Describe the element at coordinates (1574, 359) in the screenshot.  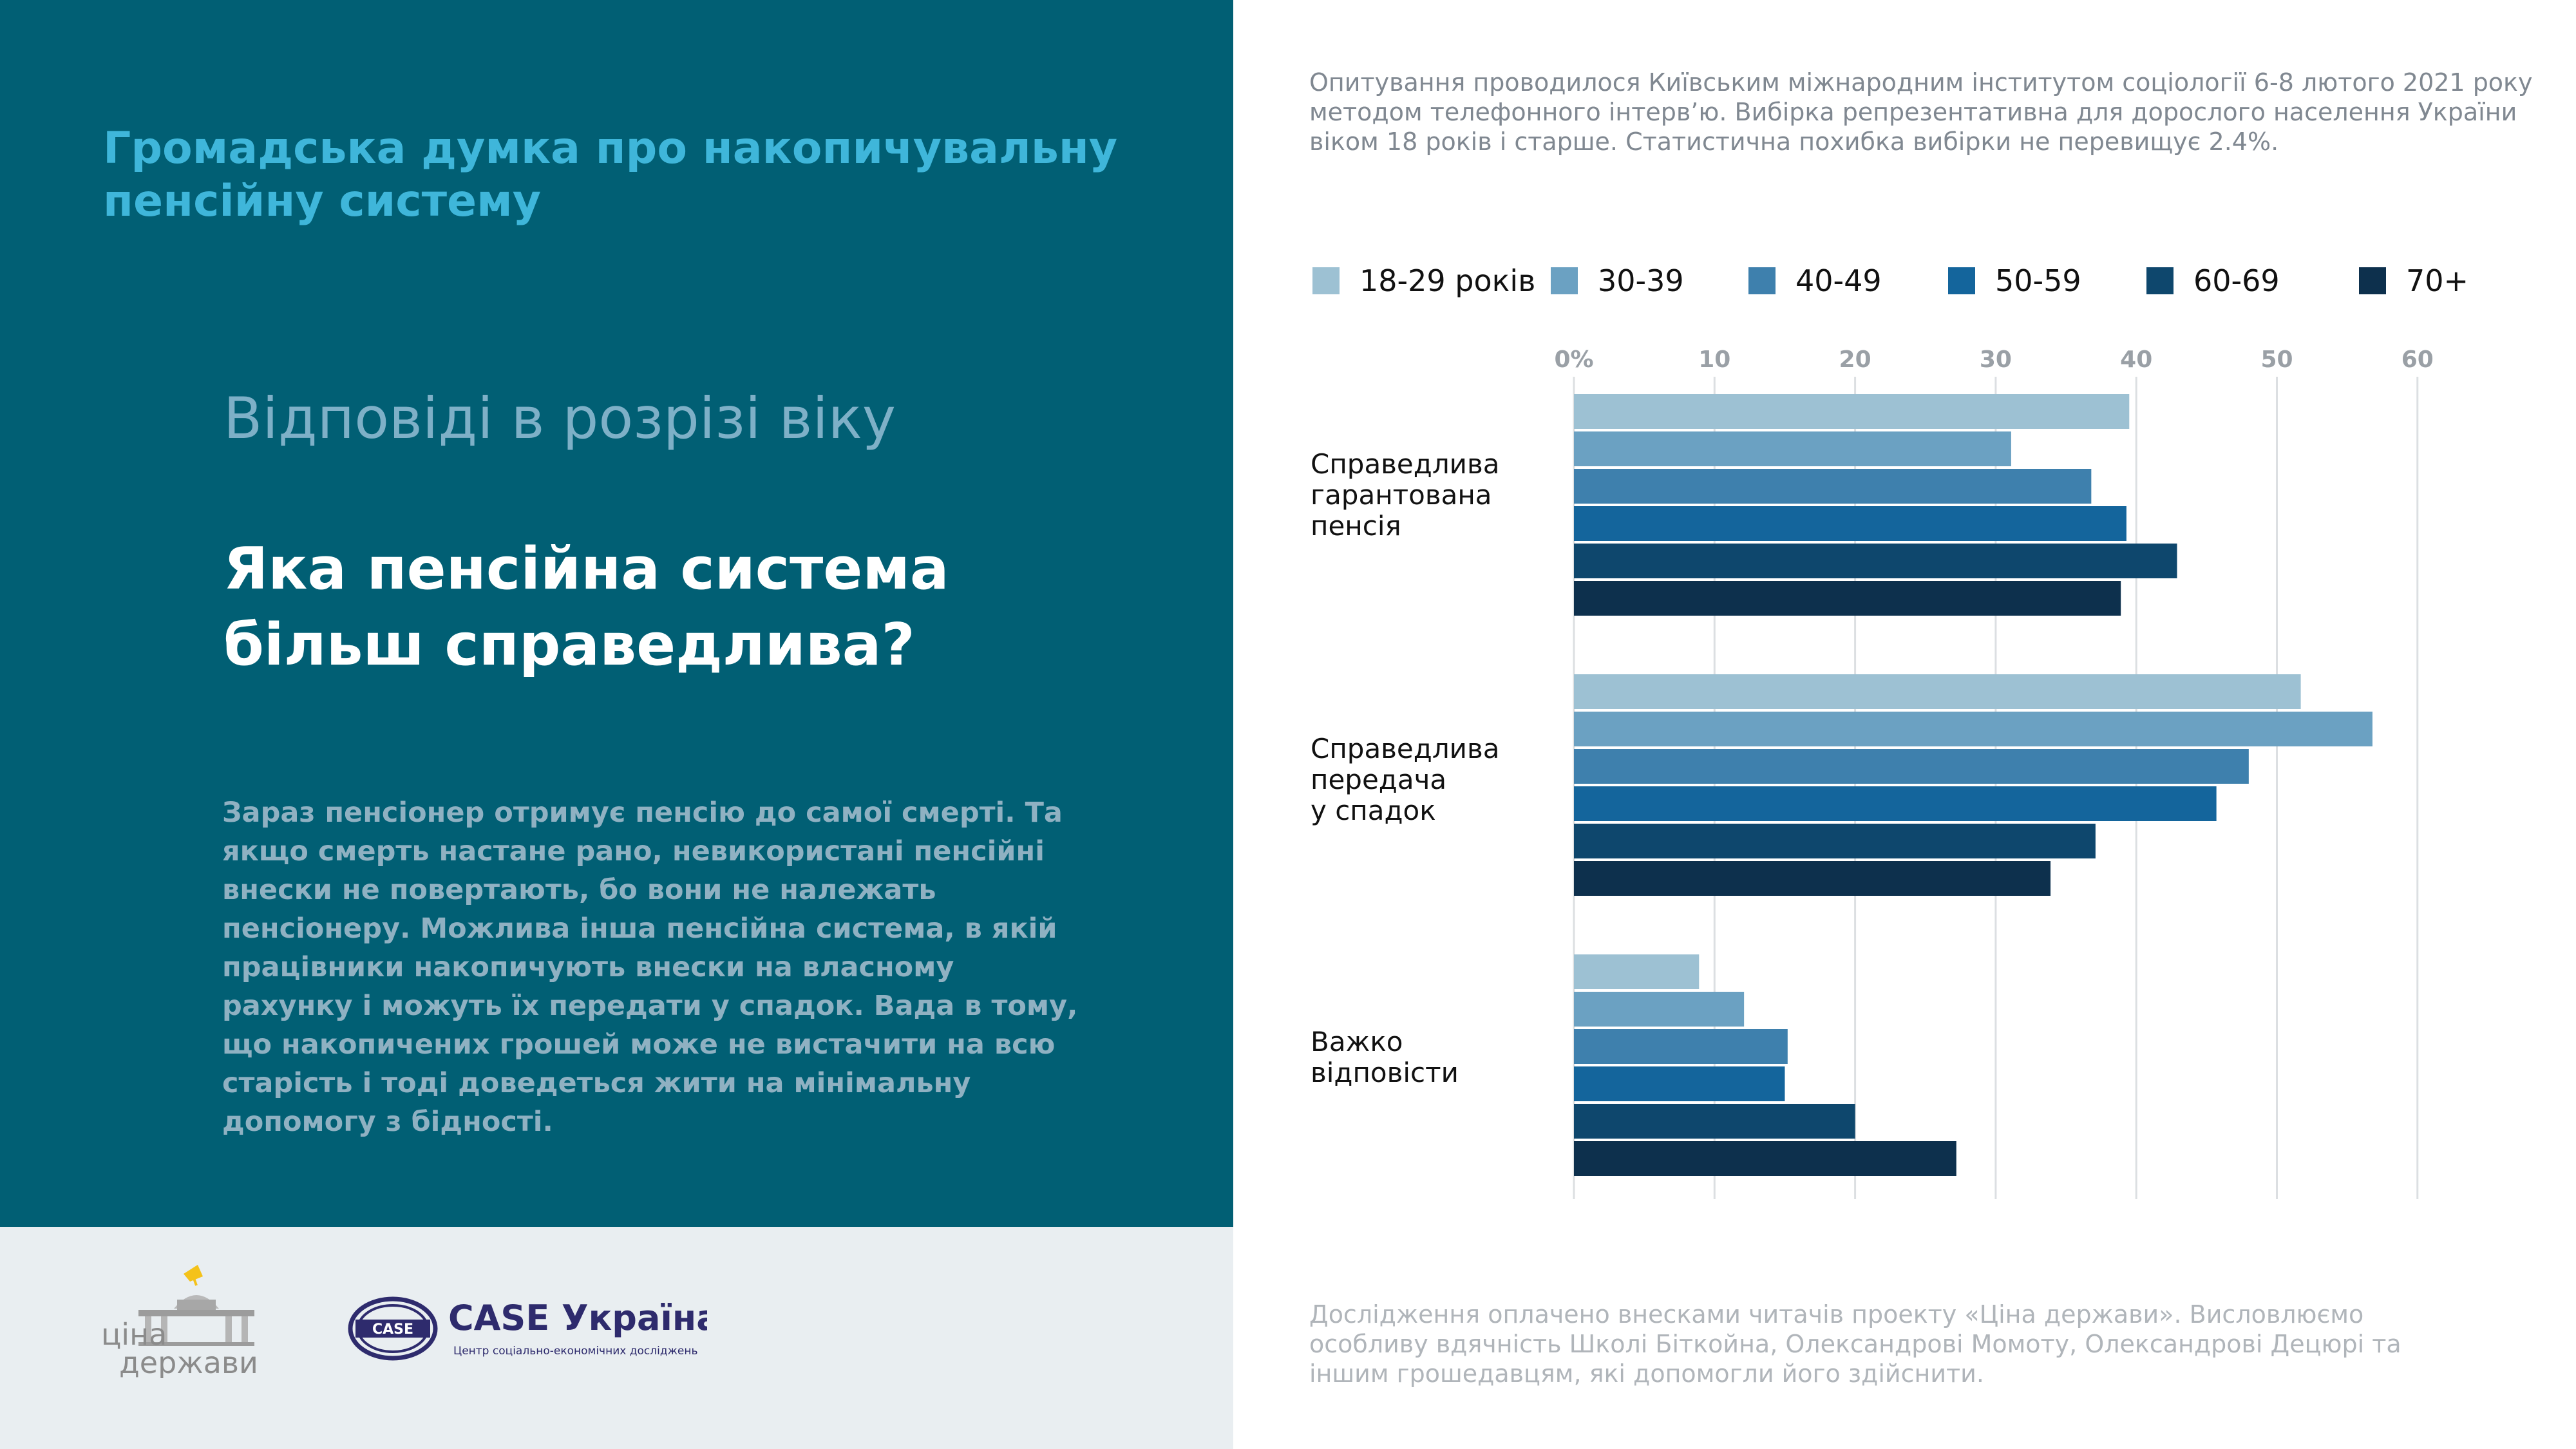
I see `x-tick-label: 0%` at that location.